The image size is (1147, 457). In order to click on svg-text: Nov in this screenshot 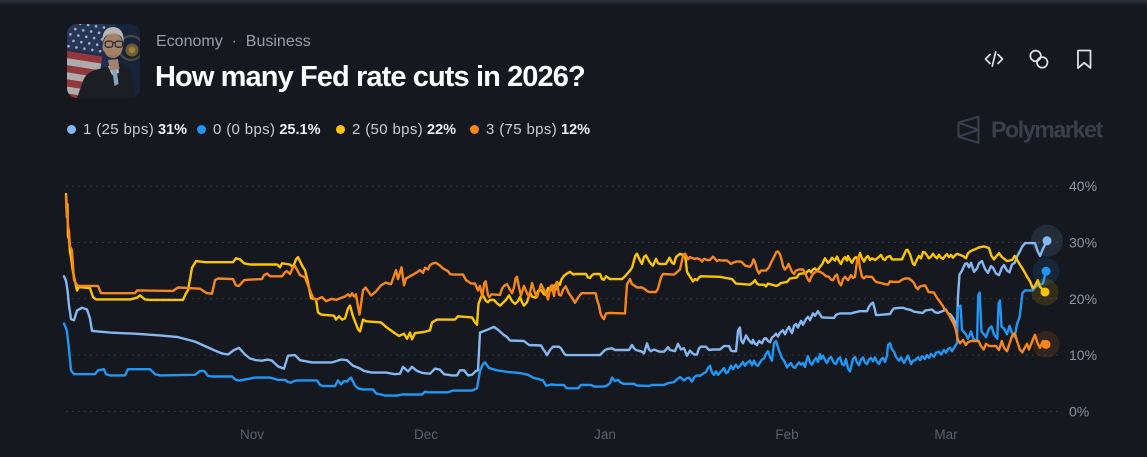, I will do `click(252, 434)`.